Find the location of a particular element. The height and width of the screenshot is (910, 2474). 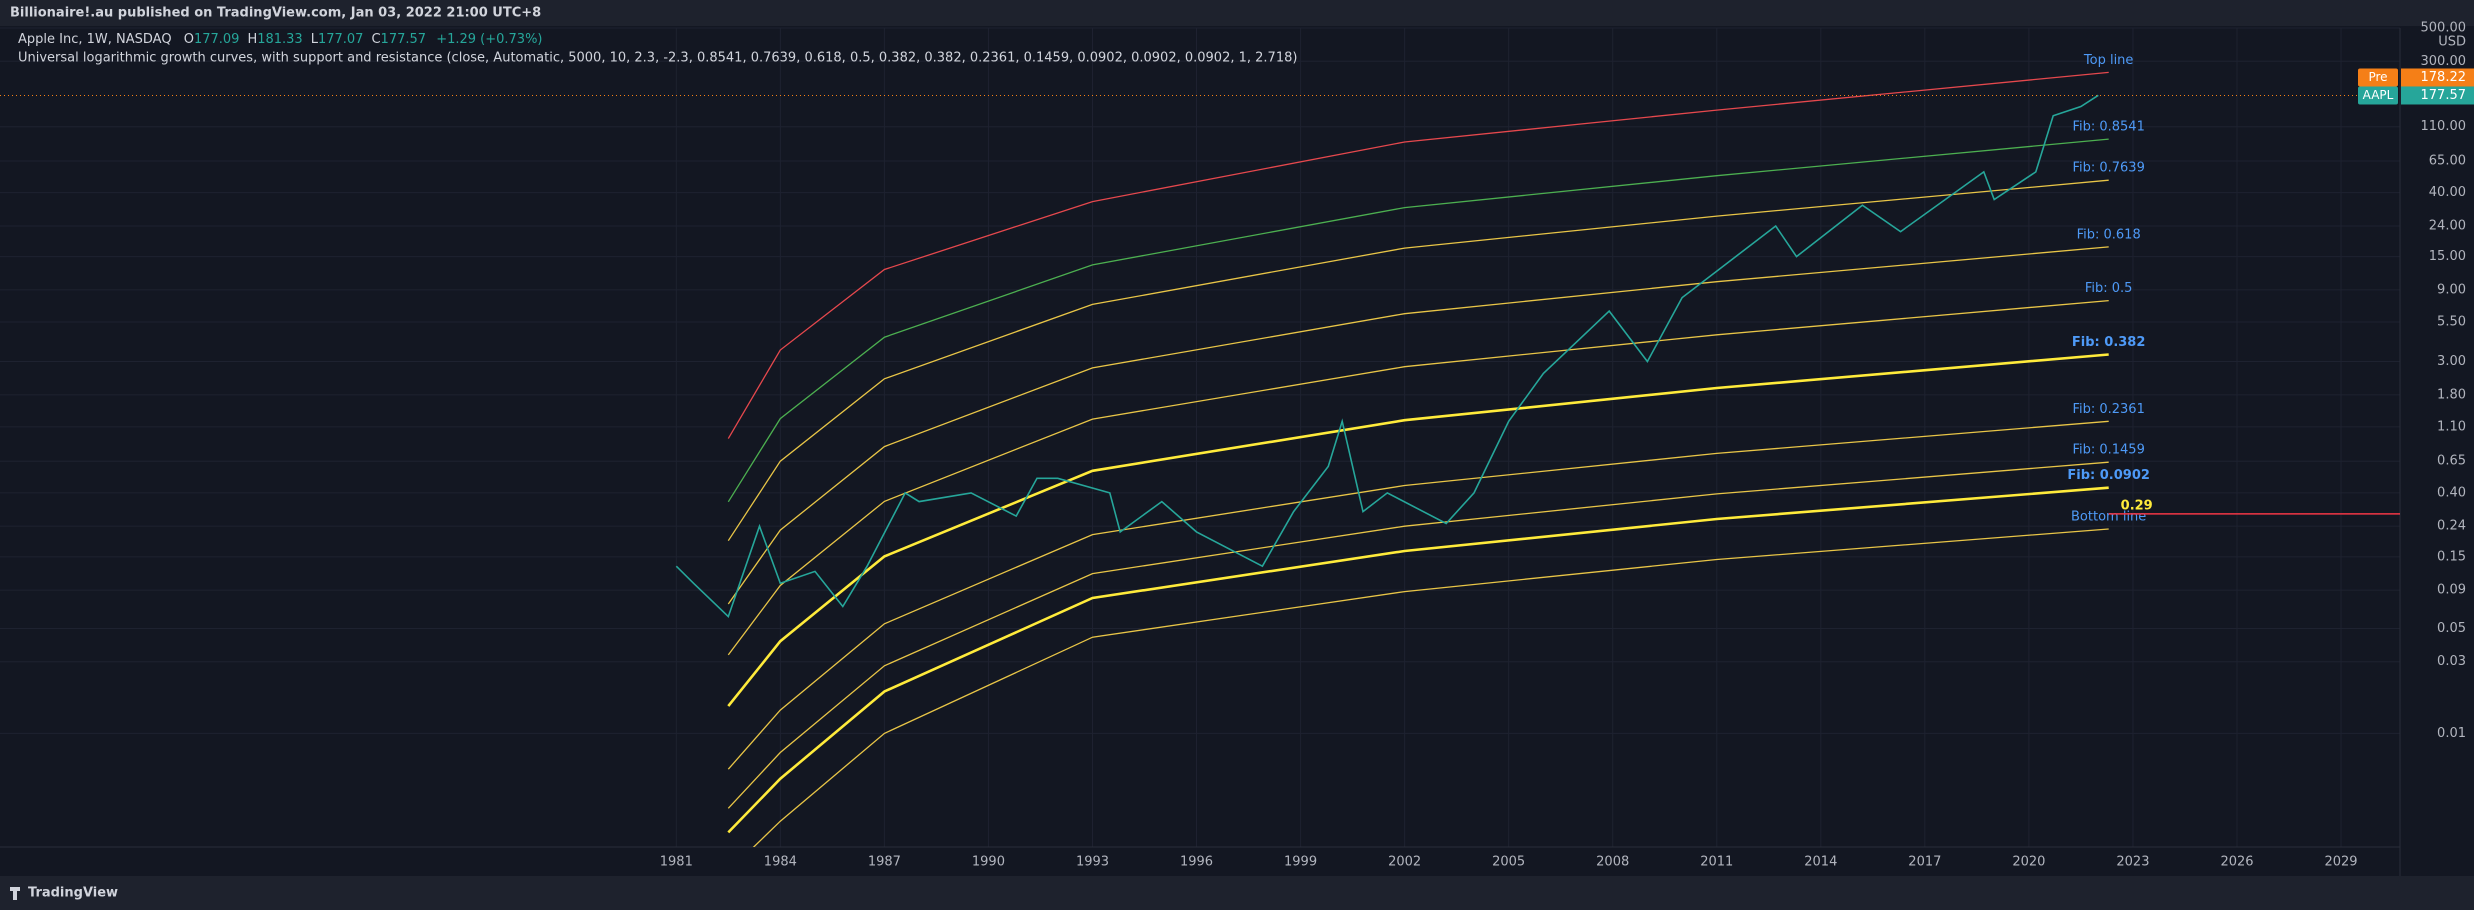

x-tick-label: 1984 is located at coordinates (780, 862).